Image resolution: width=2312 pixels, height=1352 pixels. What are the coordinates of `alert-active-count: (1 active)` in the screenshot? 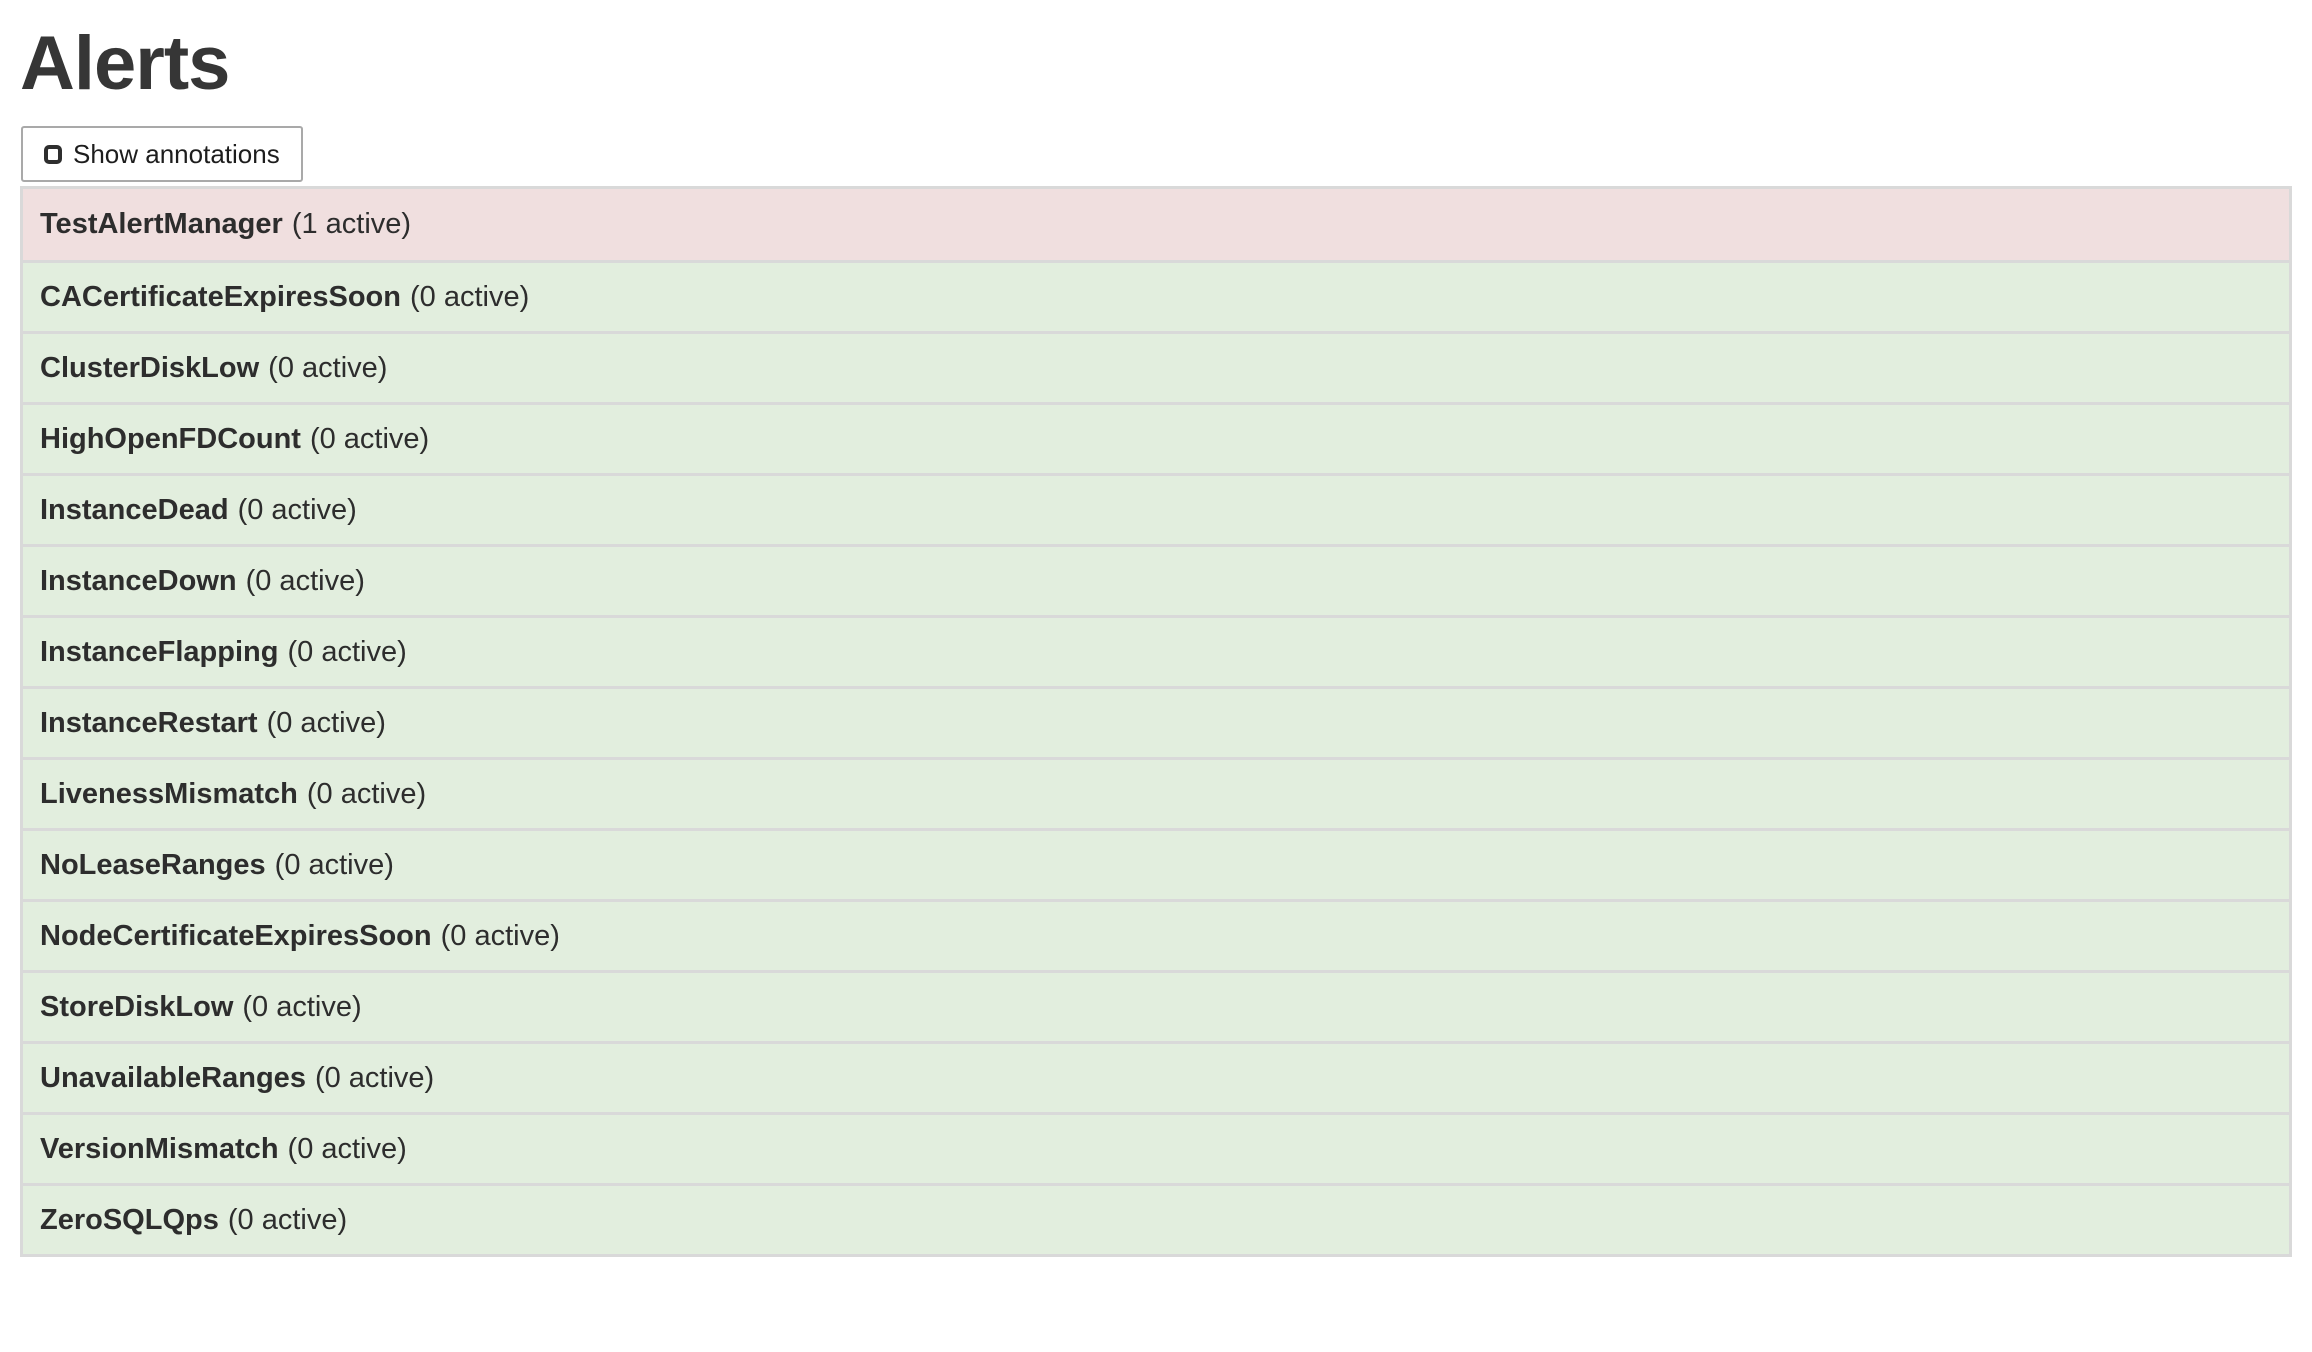 It's located at (351, 224).